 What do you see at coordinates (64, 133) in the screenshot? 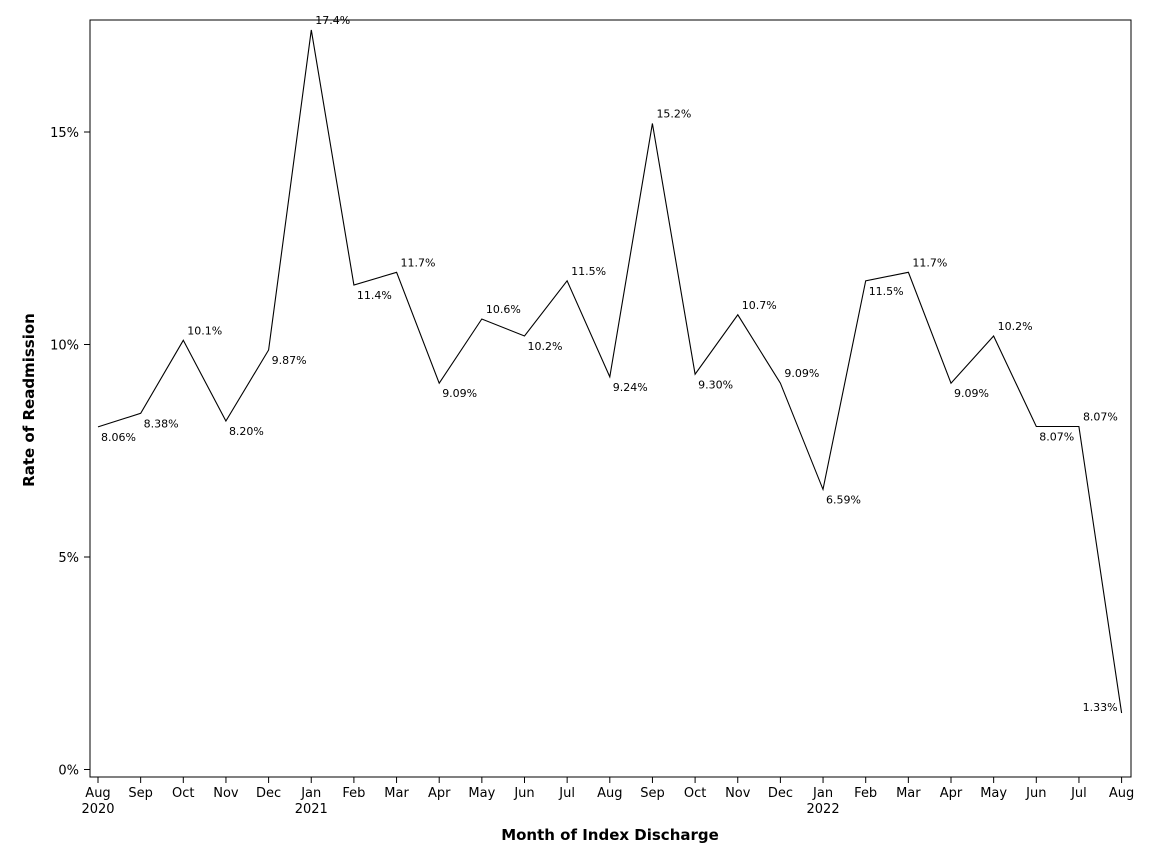
I see `y-tick-label: 15%` at bounding box center [64, 133].